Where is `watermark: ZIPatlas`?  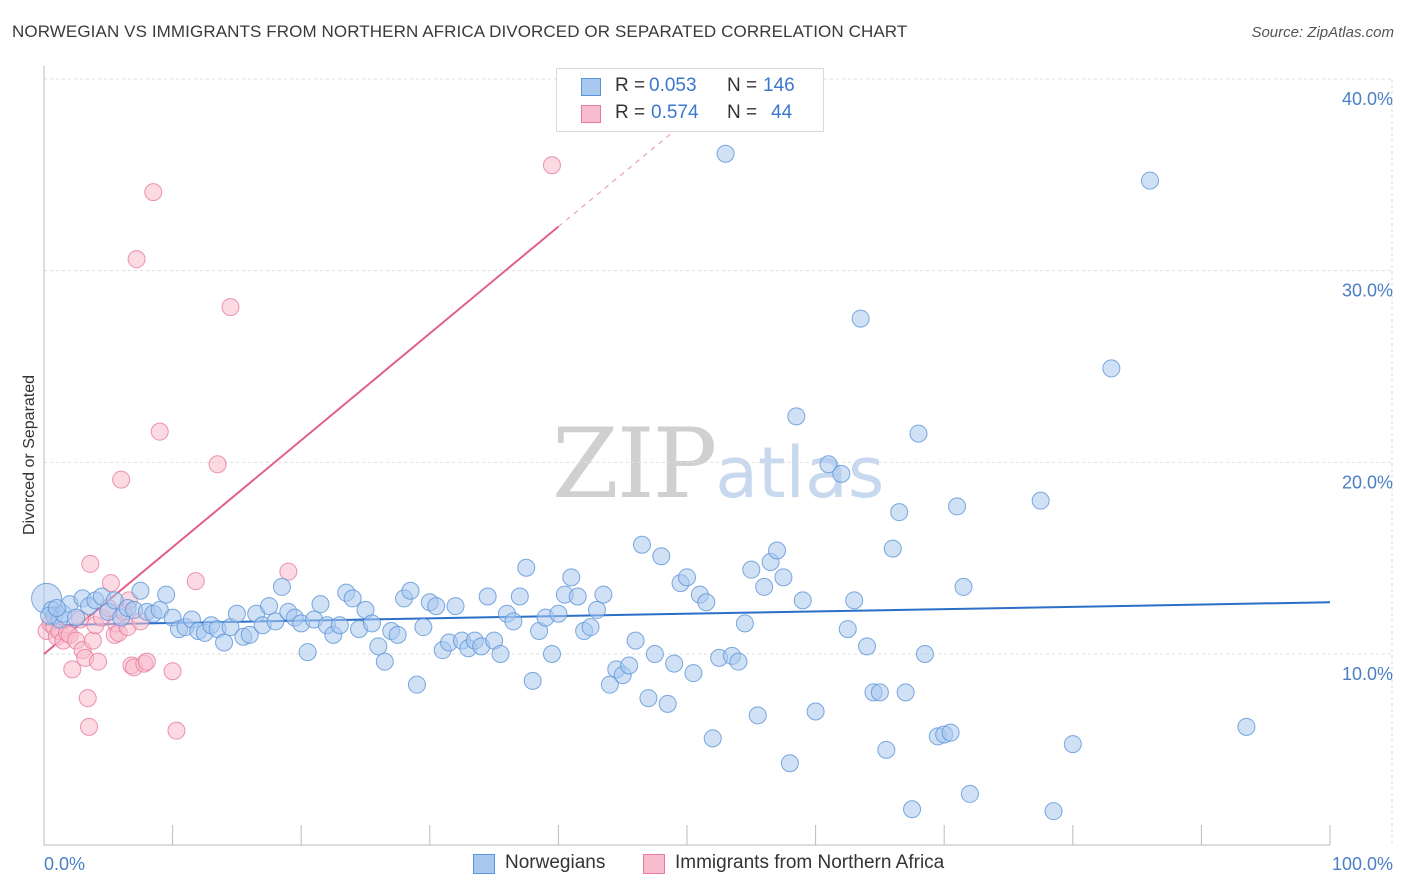
watermark: ZIPatlas is located at coordinates (718, 464).